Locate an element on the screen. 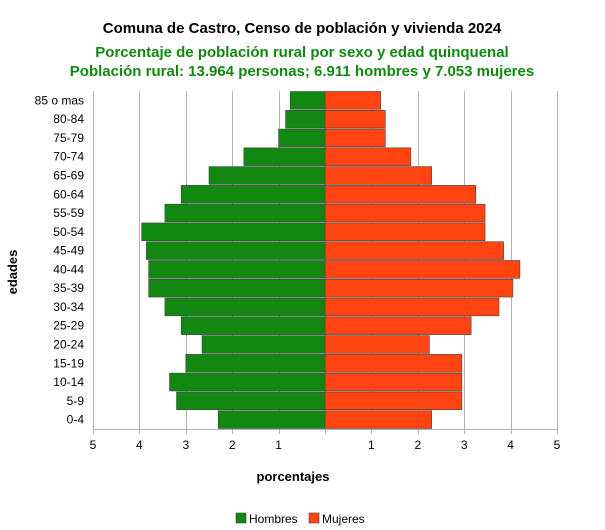 The width and height of the screenshot is (605, 530). y-tick-label: 75-79 is located at coordinates (68, 138).